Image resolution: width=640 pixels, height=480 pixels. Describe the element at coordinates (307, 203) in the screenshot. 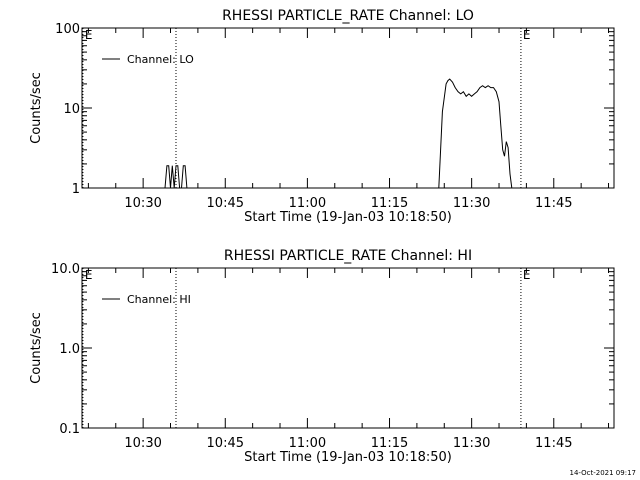

I see `panel-1-x-tick-label: 11:00` at that location.